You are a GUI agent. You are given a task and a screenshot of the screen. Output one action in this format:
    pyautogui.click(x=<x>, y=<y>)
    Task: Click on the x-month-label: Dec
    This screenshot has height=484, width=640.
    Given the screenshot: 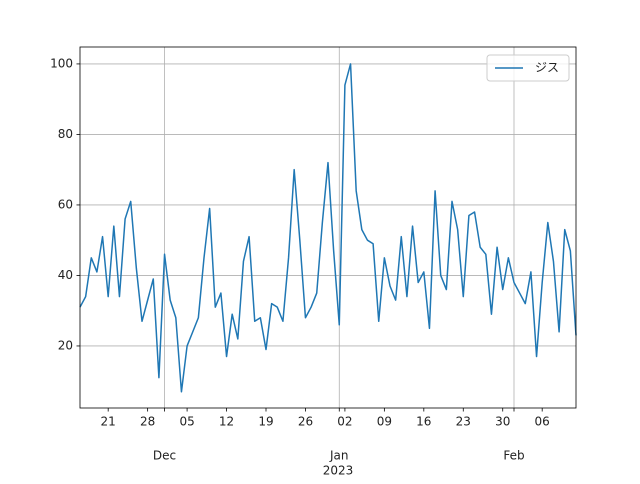 What is the action you would take?
    pyautogui.click(x=164, y=456)
    